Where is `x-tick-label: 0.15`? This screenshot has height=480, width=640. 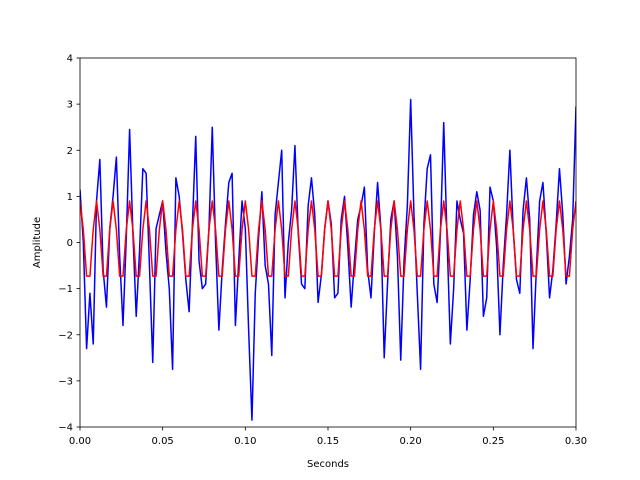 x-tick-label: 0.15 is located at coordinates (328, 441).